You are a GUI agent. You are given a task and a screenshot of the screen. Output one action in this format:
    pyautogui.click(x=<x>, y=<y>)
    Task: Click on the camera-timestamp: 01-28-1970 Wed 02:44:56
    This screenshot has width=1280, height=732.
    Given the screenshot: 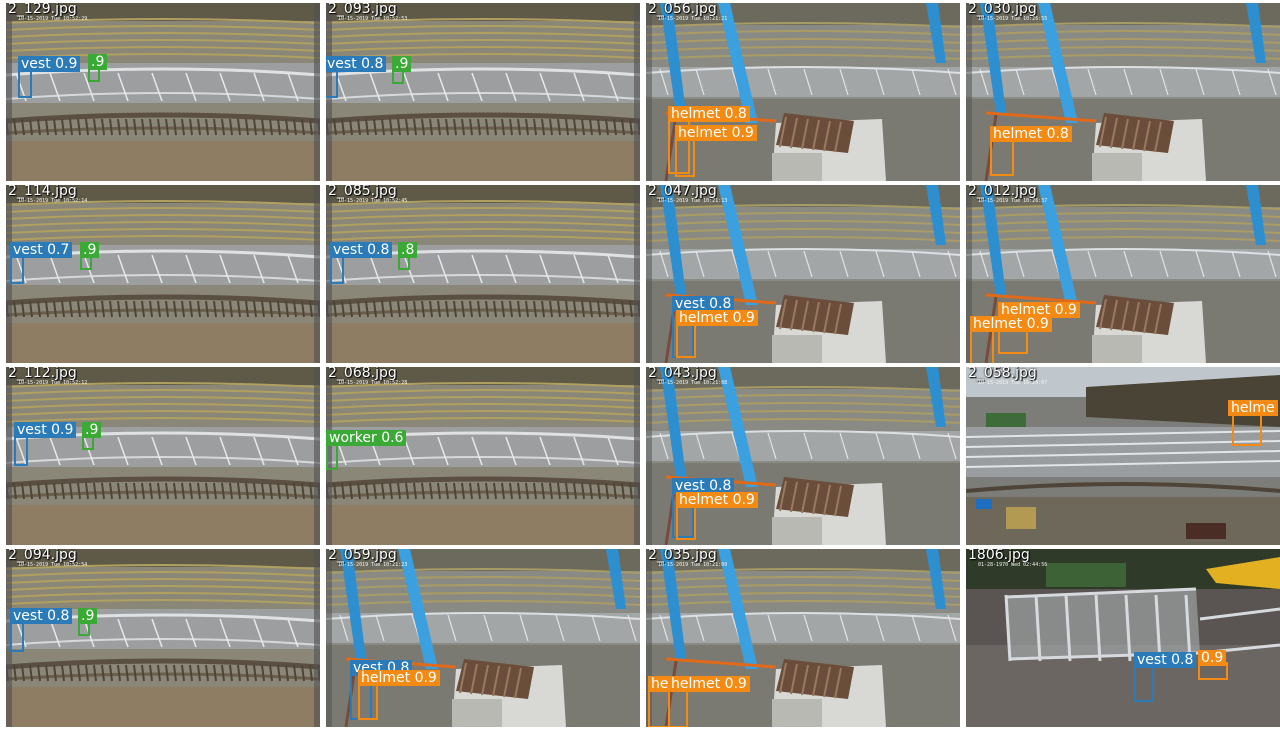 What is the action you would take?
    pyautogui.click(x=1013, y=565)
    